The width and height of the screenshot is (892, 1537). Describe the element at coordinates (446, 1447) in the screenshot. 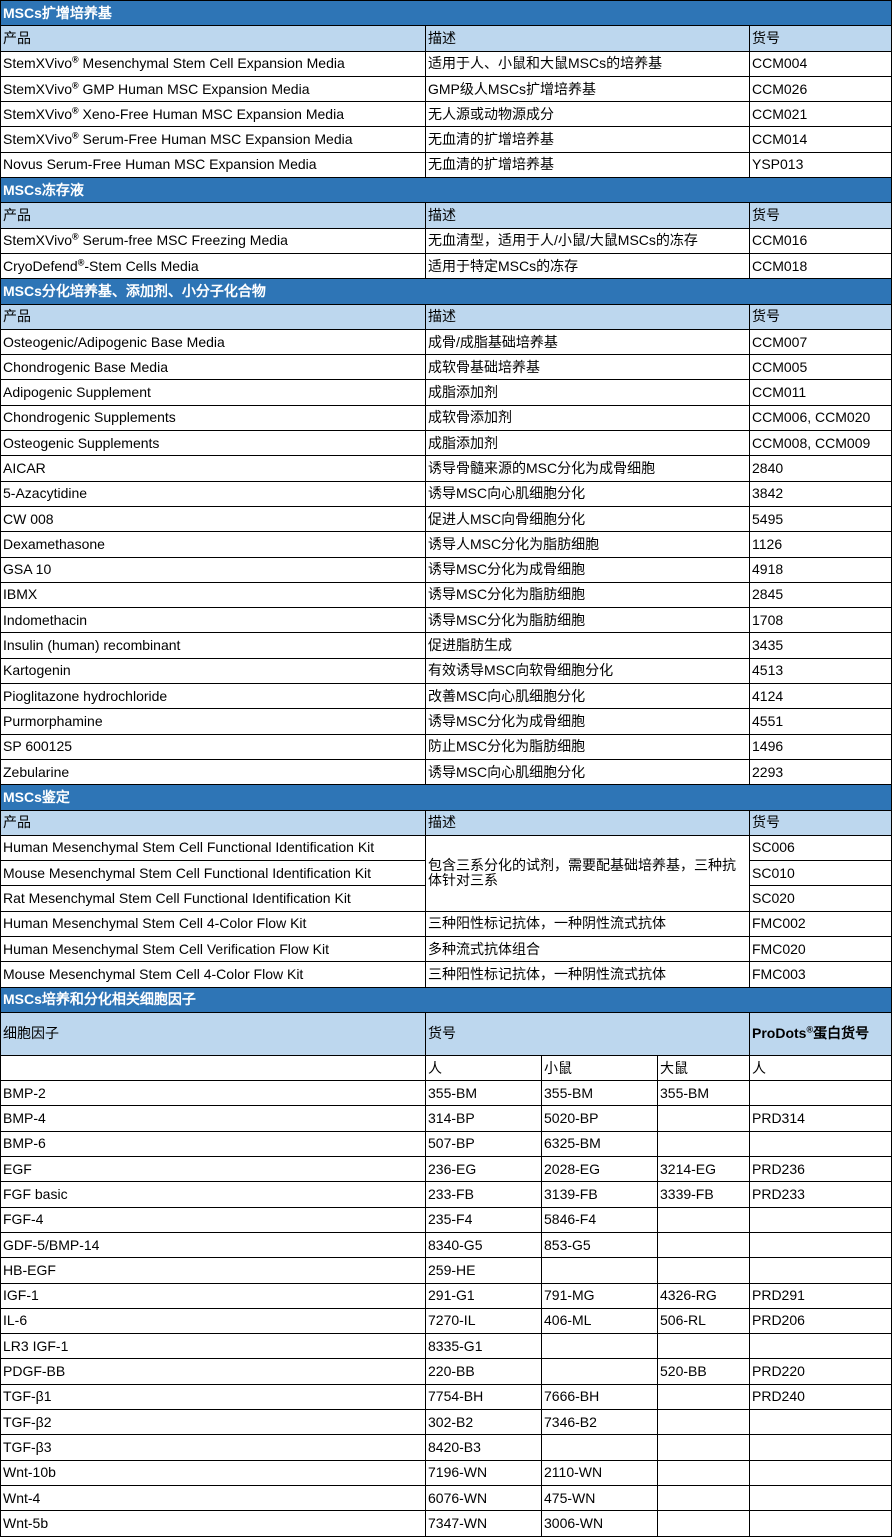

I see `table-row: TGF-β3 8420-B3` at that location.